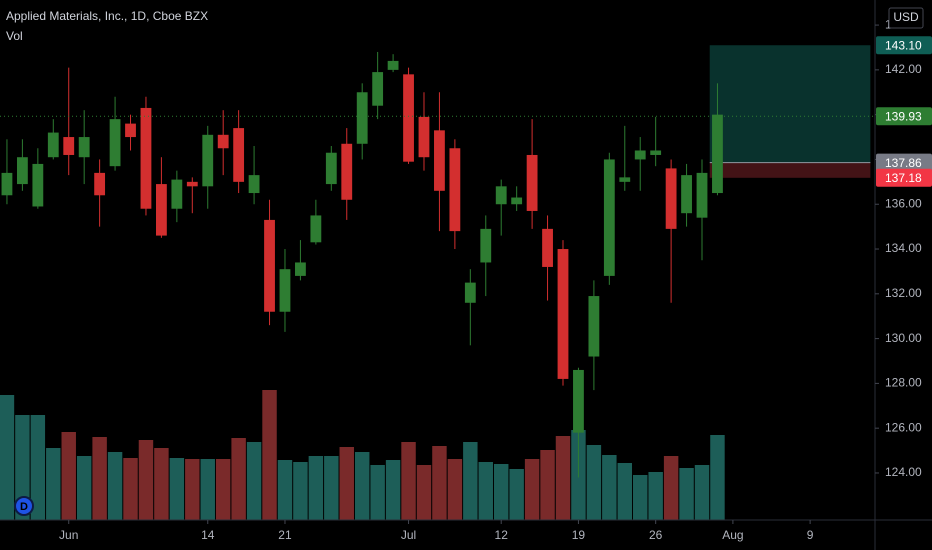 This screenshot has width=932, height=550. I want to click on x-tick-label: Jun, so click(68, 535).